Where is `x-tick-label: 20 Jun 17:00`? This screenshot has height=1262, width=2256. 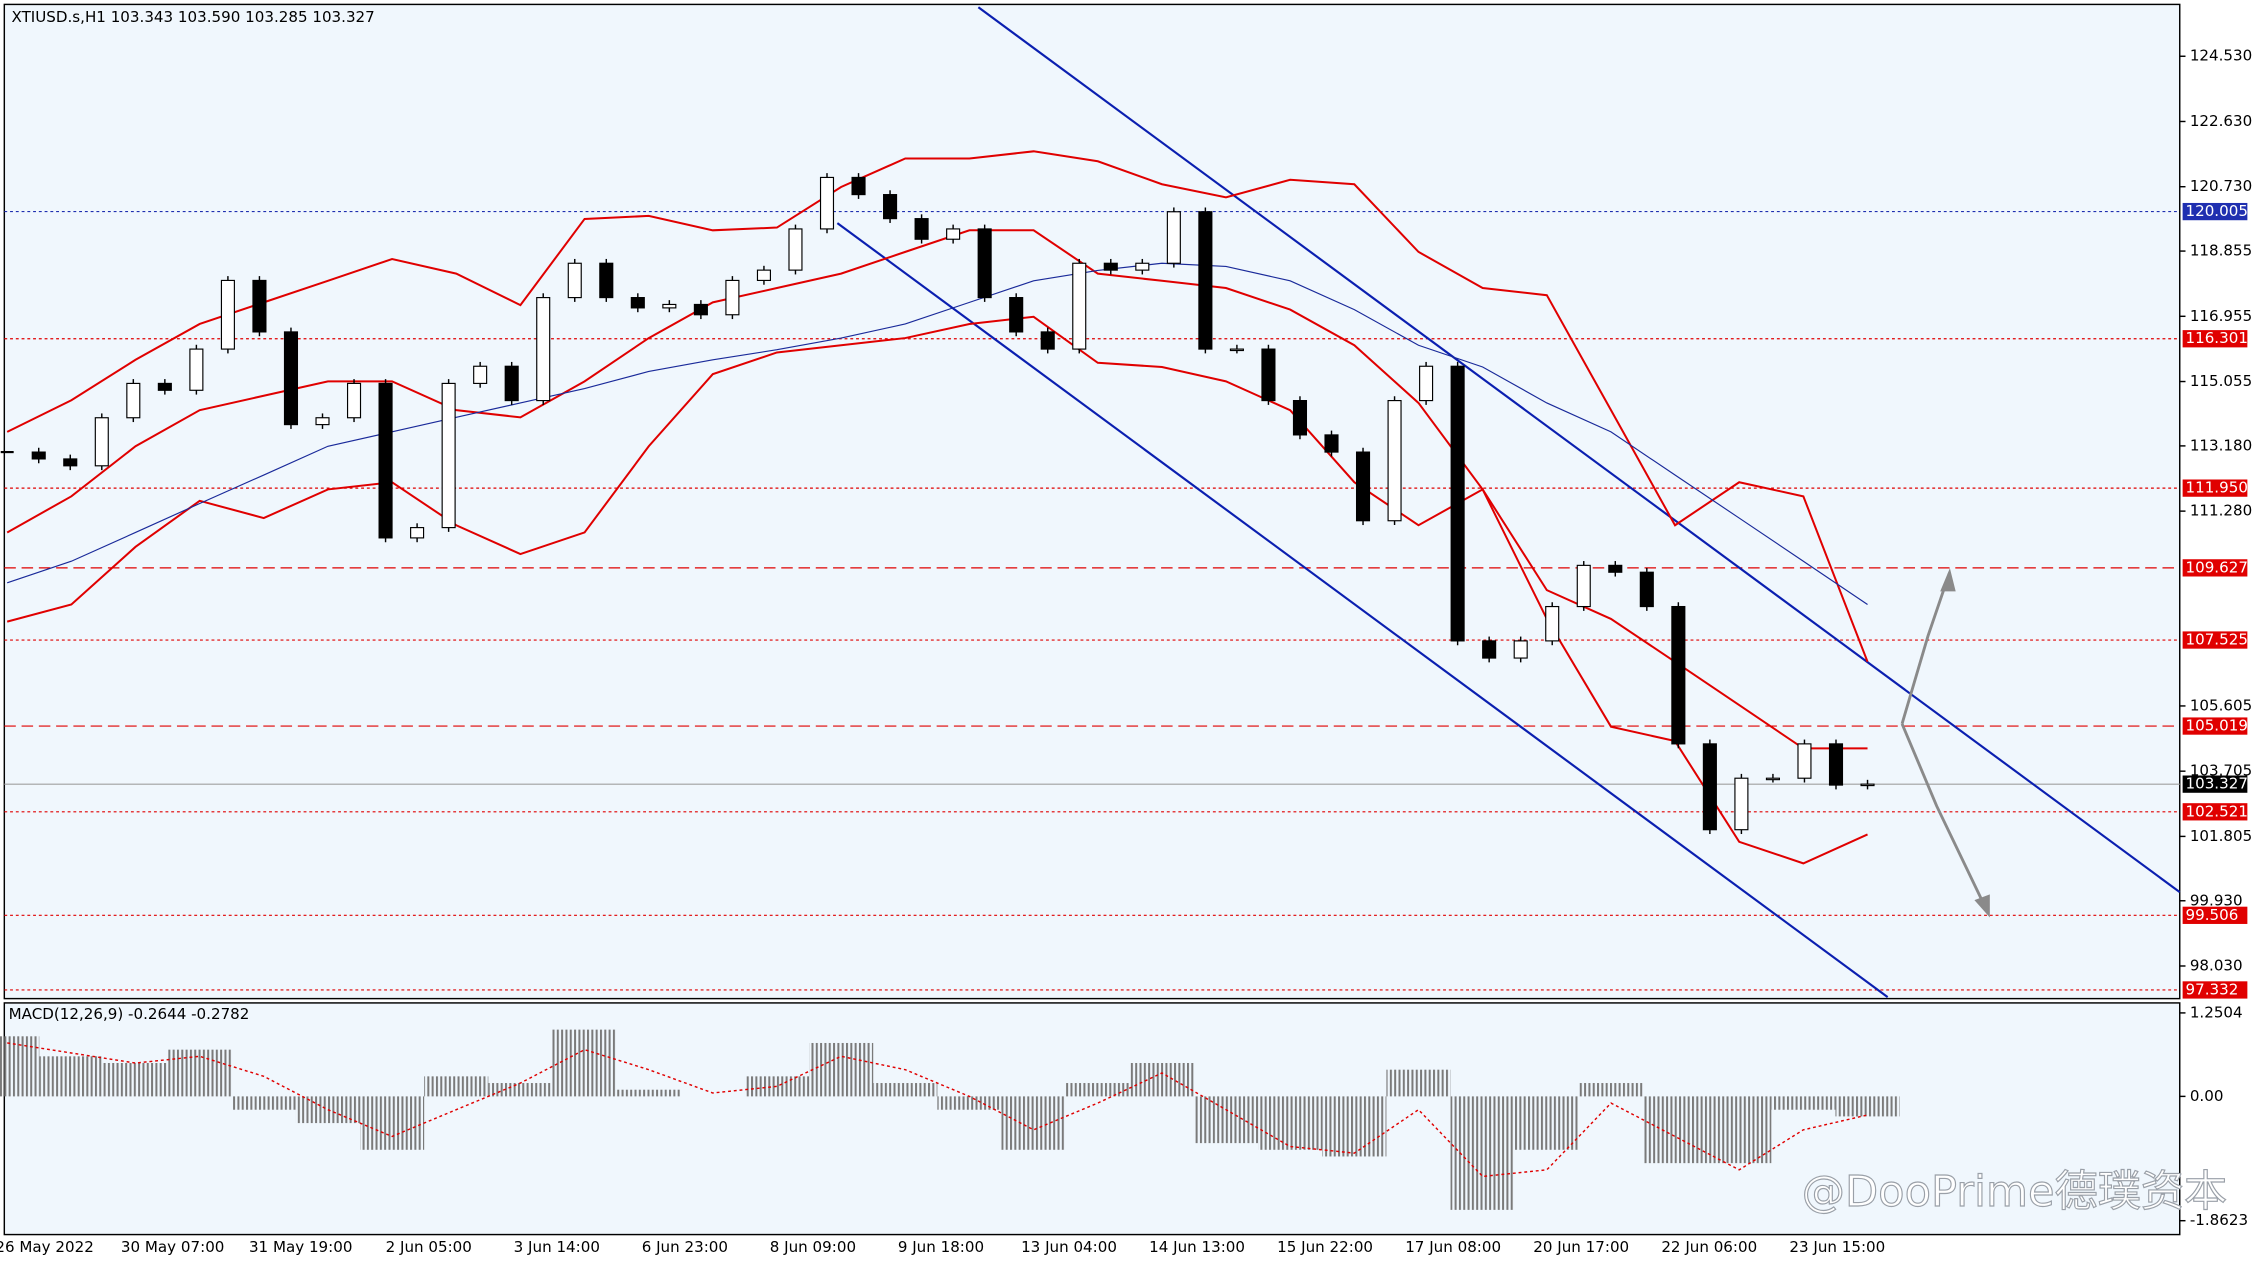 x-tick-label: 20 Jun 17:00 is located at coordinates (1581, 1247).